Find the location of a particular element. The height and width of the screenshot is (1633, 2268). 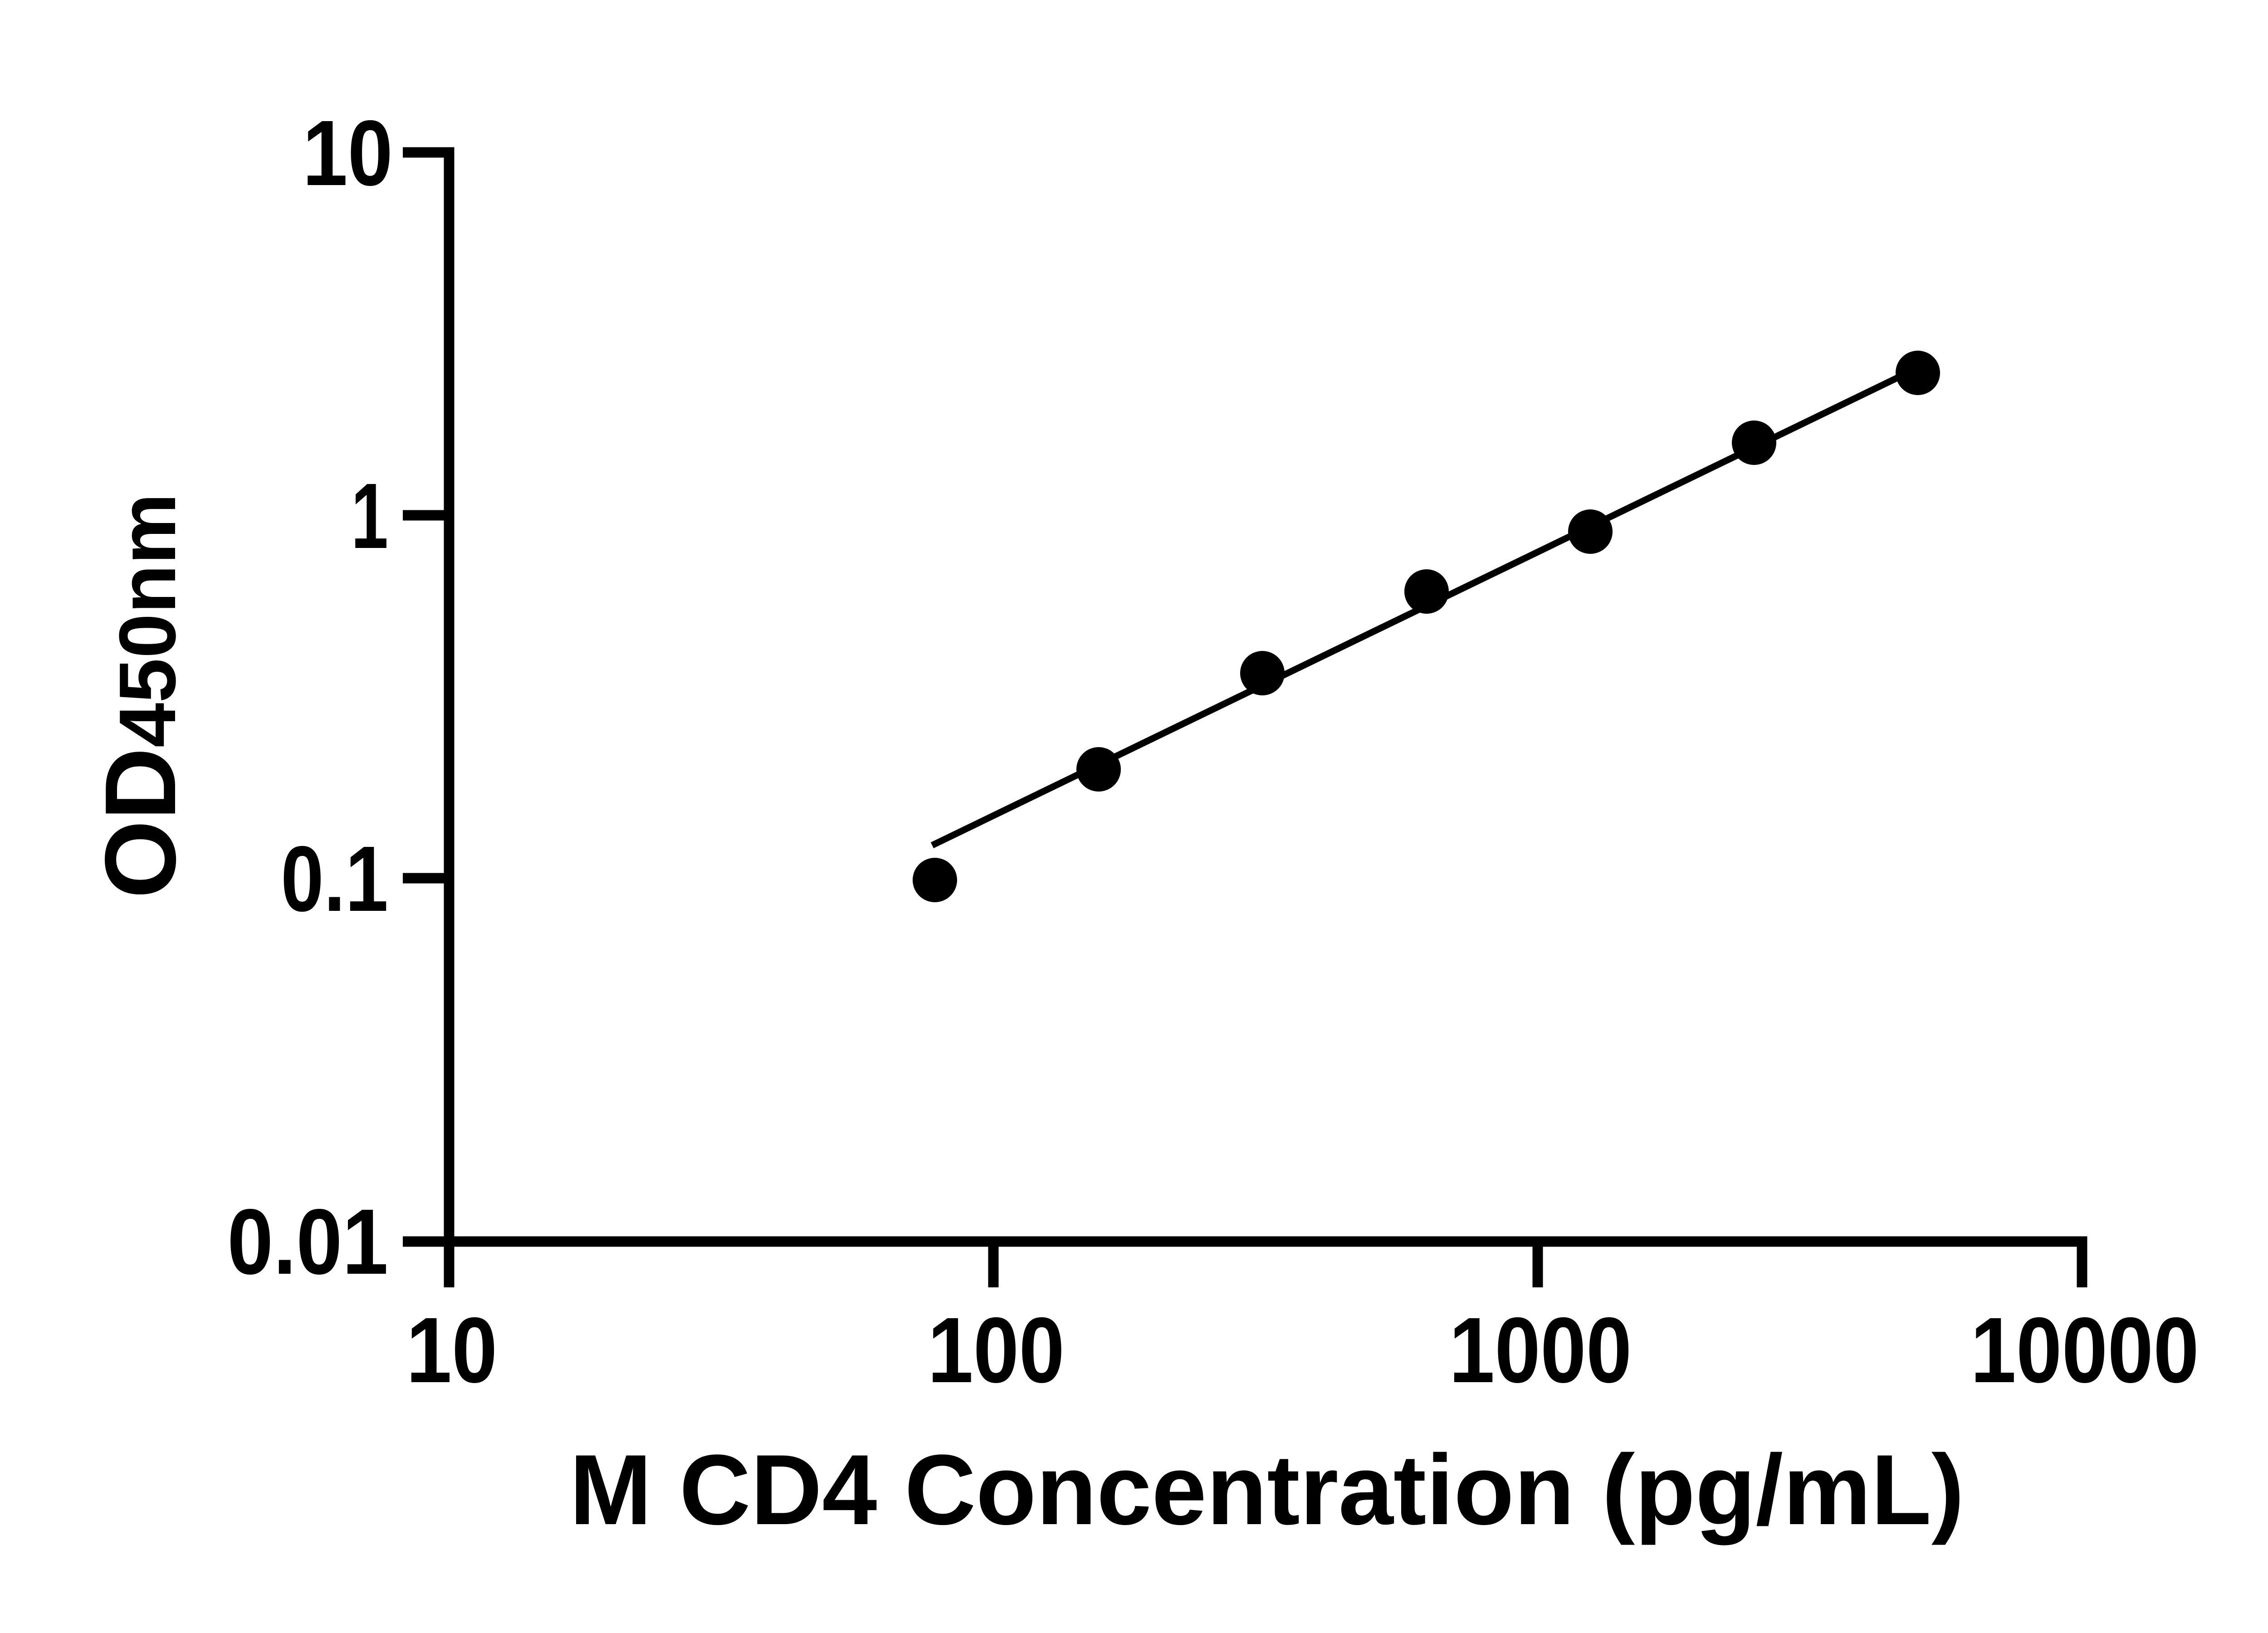

svg-text: 1000 is located at coordinates (1541, 1350).